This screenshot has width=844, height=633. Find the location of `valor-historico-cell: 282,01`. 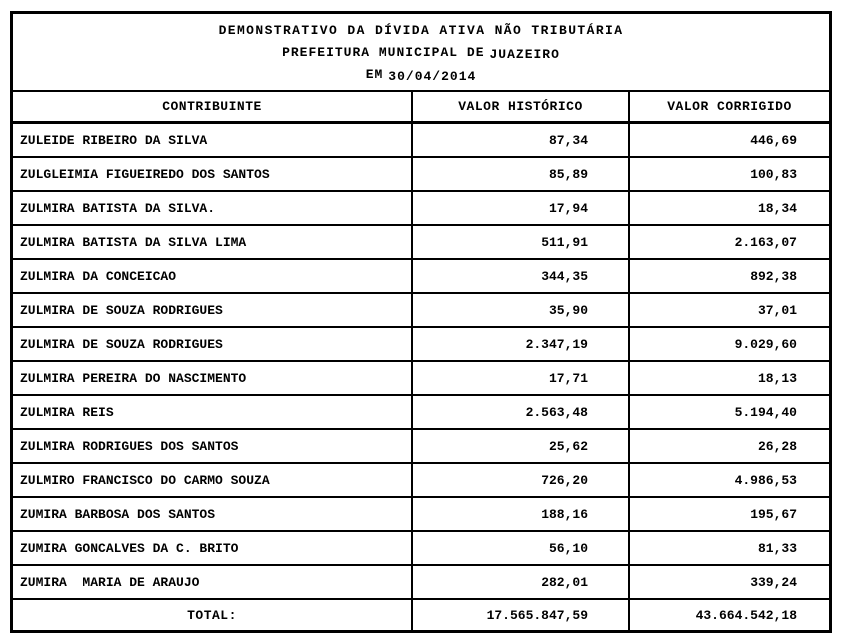

valor-historico-cell: 282,01 is located at coordinates (521, 582).